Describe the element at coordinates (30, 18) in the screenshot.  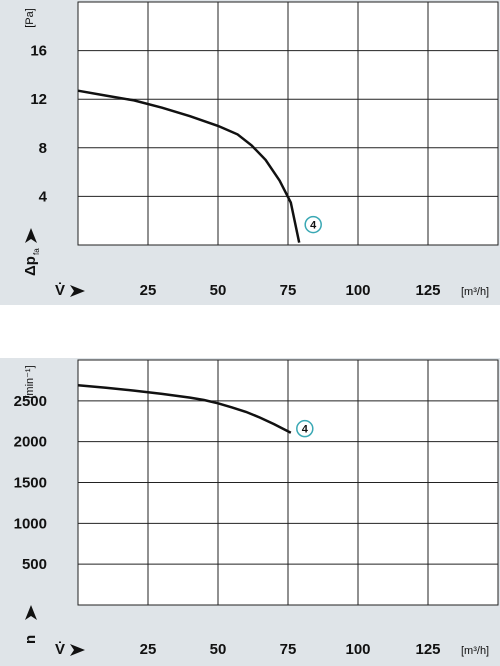
I see `y-unit: [Pa]` at that location.